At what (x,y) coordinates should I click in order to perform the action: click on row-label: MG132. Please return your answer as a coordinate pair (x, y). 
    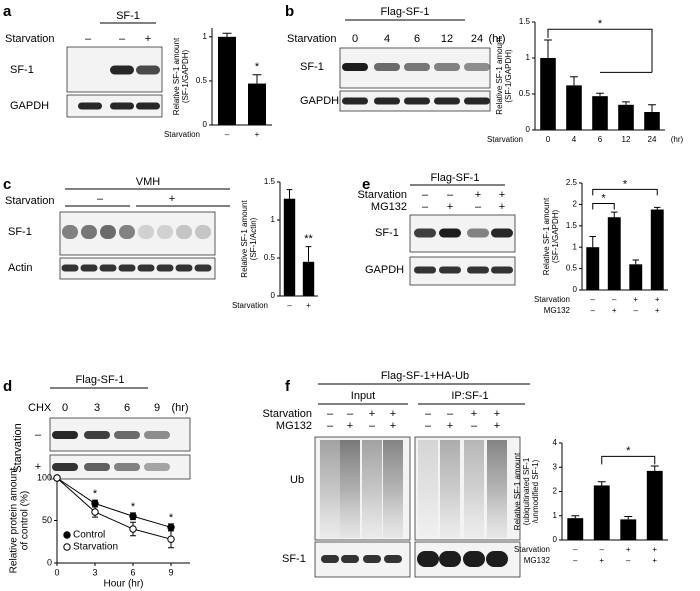
    Looking at the image, I should click on (294, 426).